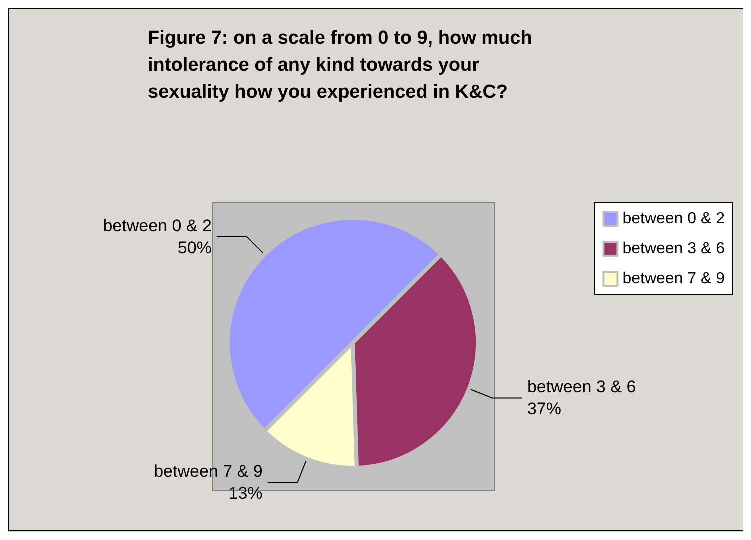  I want to click on data-label: 50%, so click(195, 248).